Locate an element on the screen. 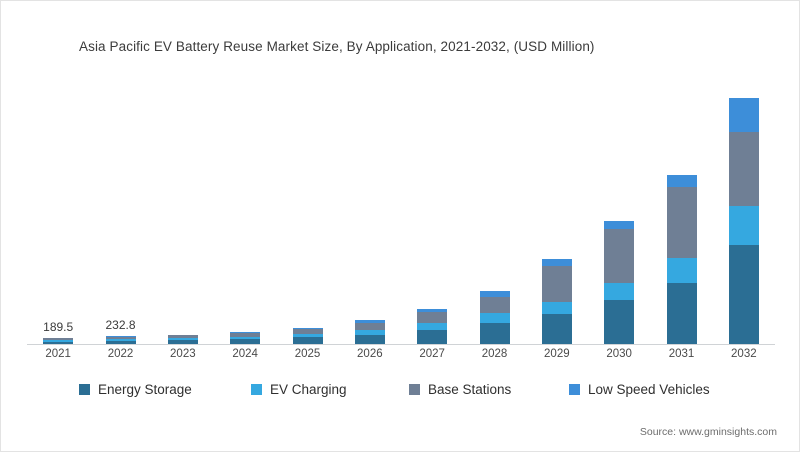  bar-segment-ev-charging-2029 is located at coordinates (556, 307).